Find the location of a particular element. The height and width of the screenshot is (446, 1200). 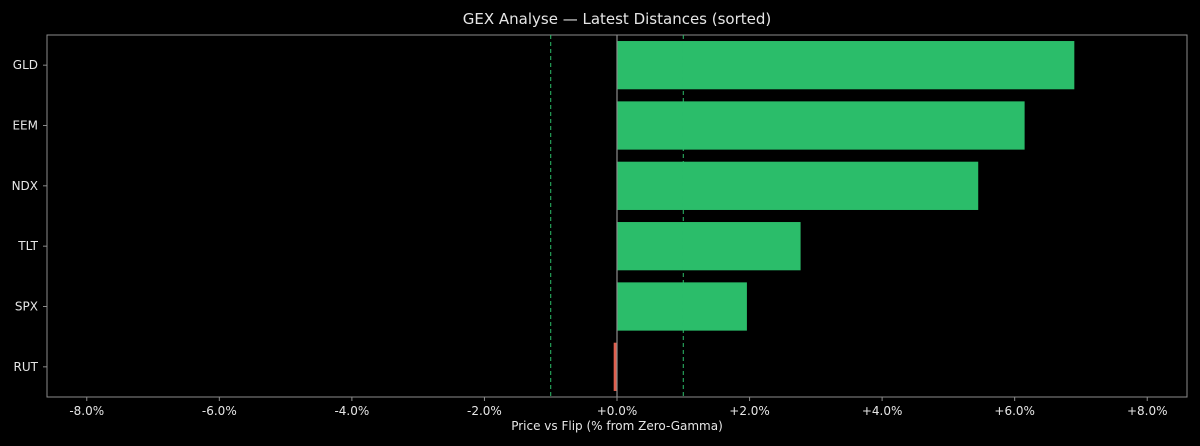

y-tick-label: TLT is located at coordinates (27, 246).